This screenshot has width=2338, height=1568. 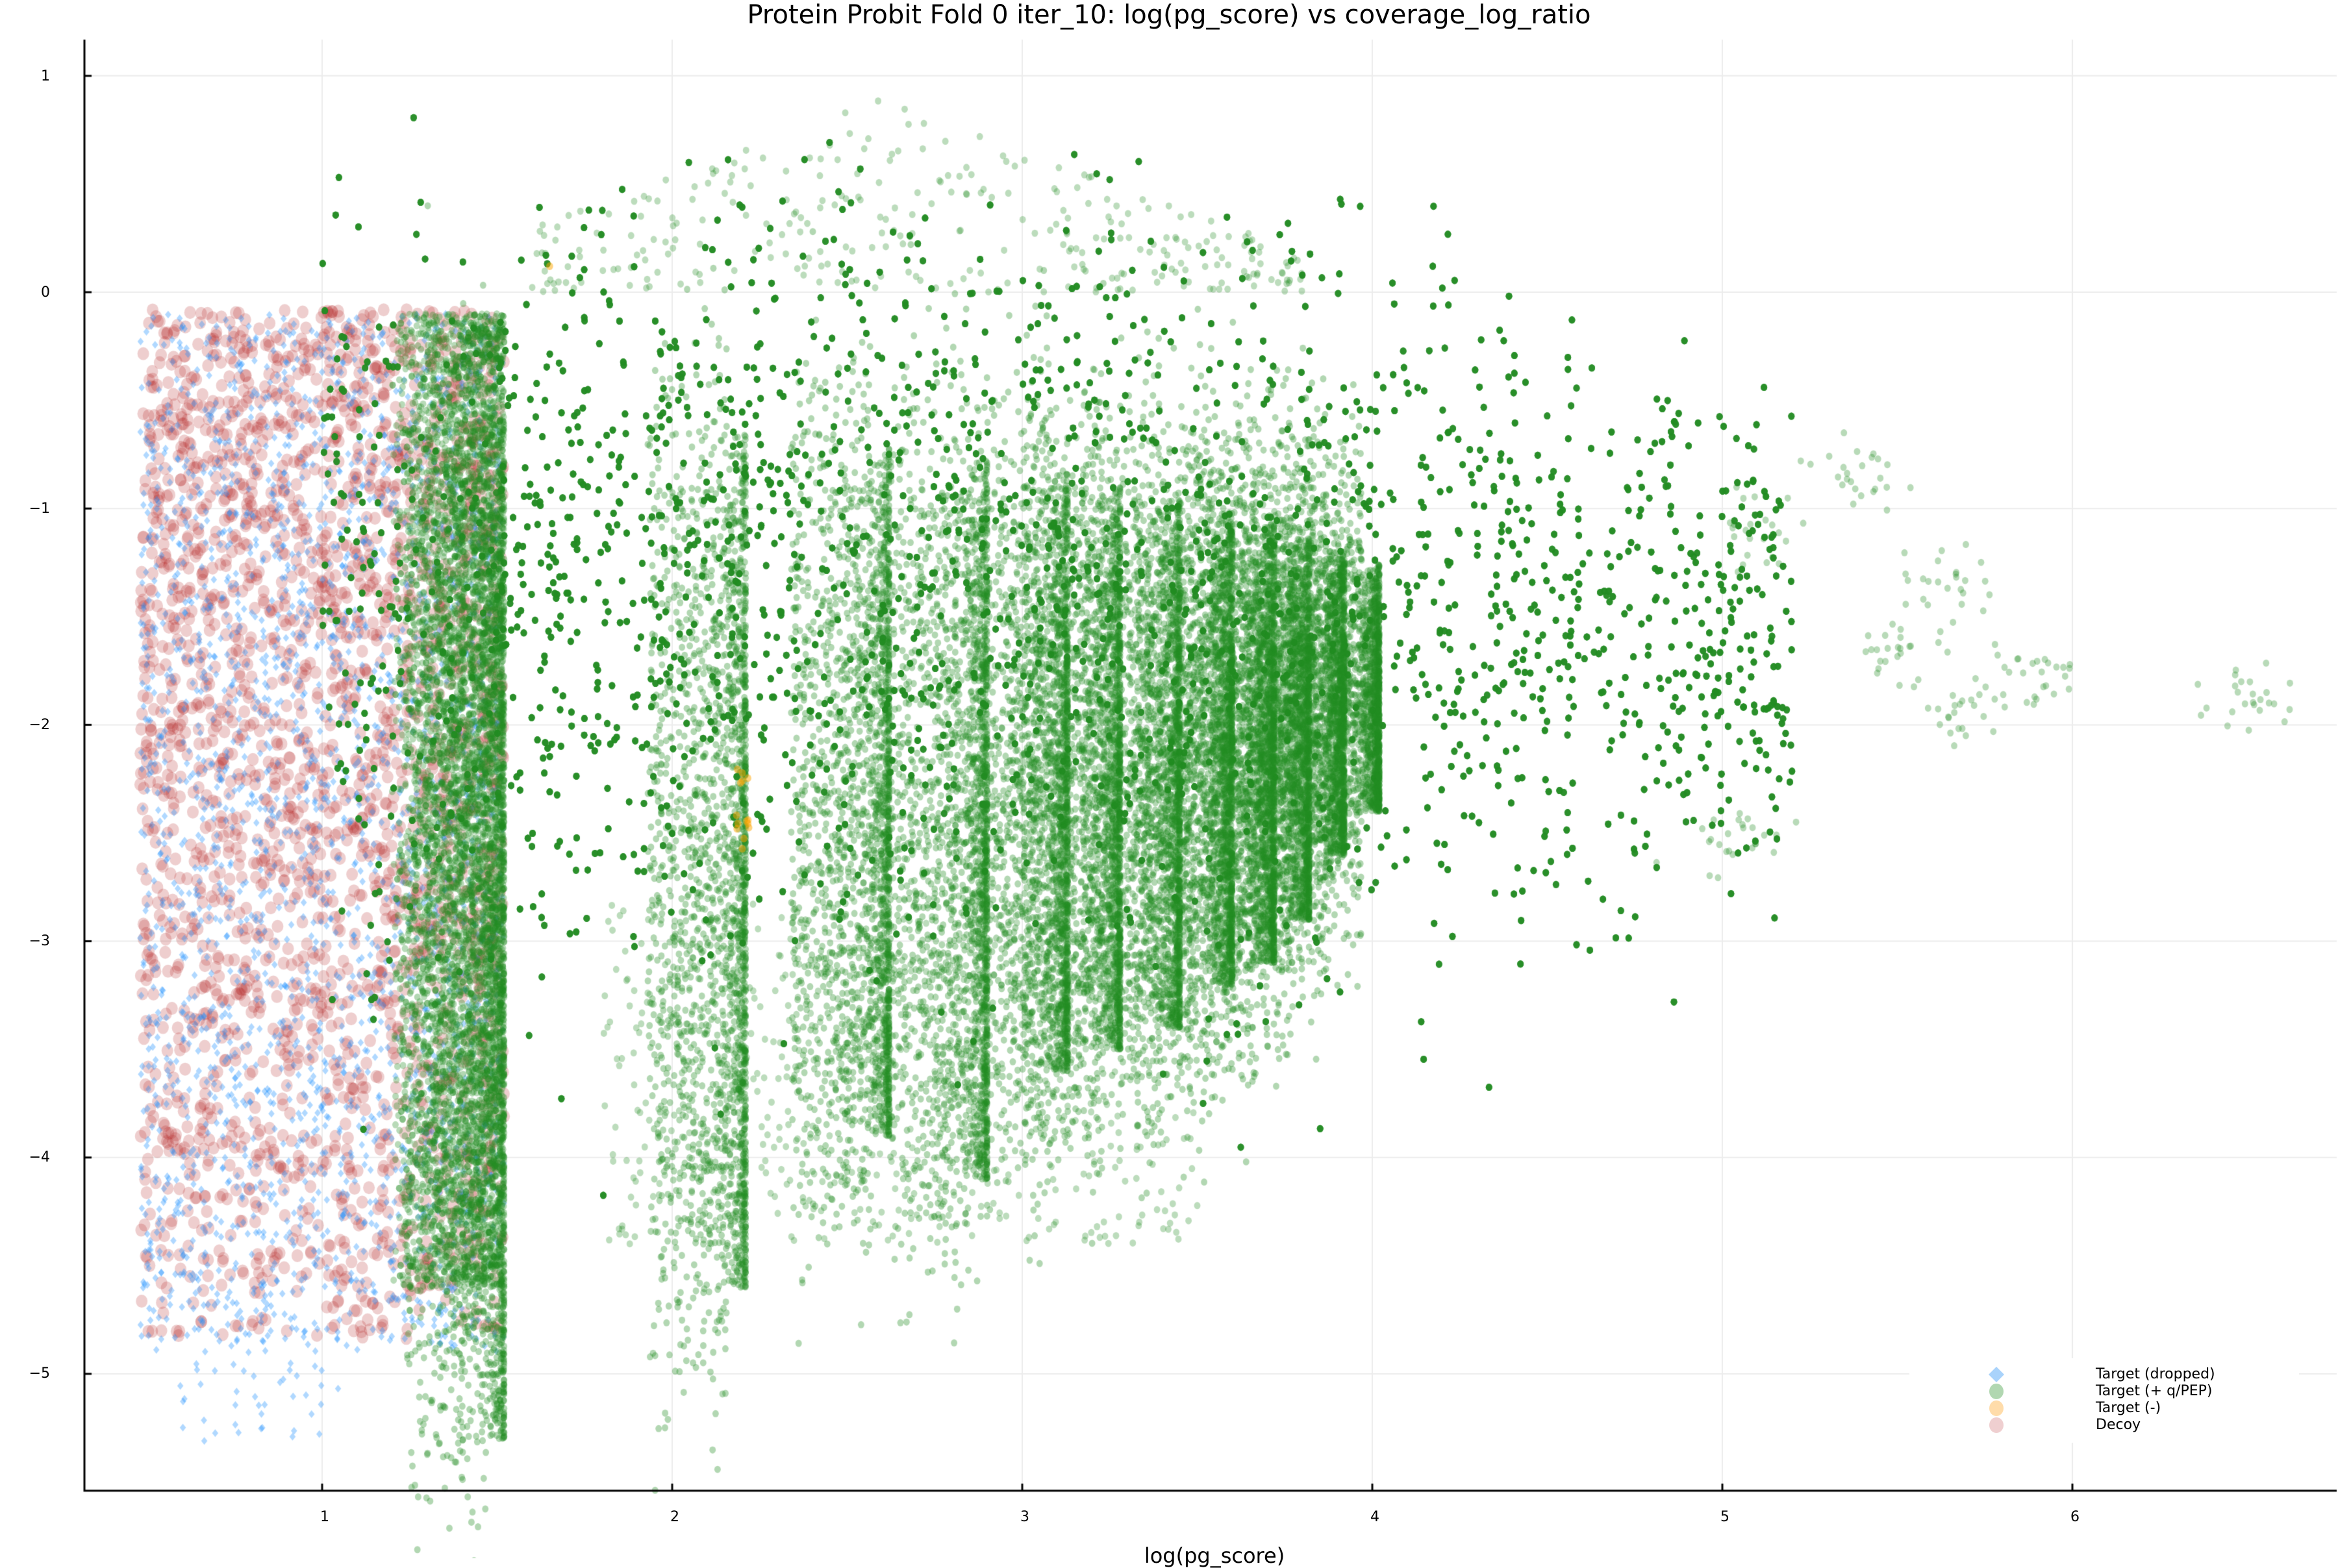 I want to click on y-tick-label: 0, so click(x=45, y=292).